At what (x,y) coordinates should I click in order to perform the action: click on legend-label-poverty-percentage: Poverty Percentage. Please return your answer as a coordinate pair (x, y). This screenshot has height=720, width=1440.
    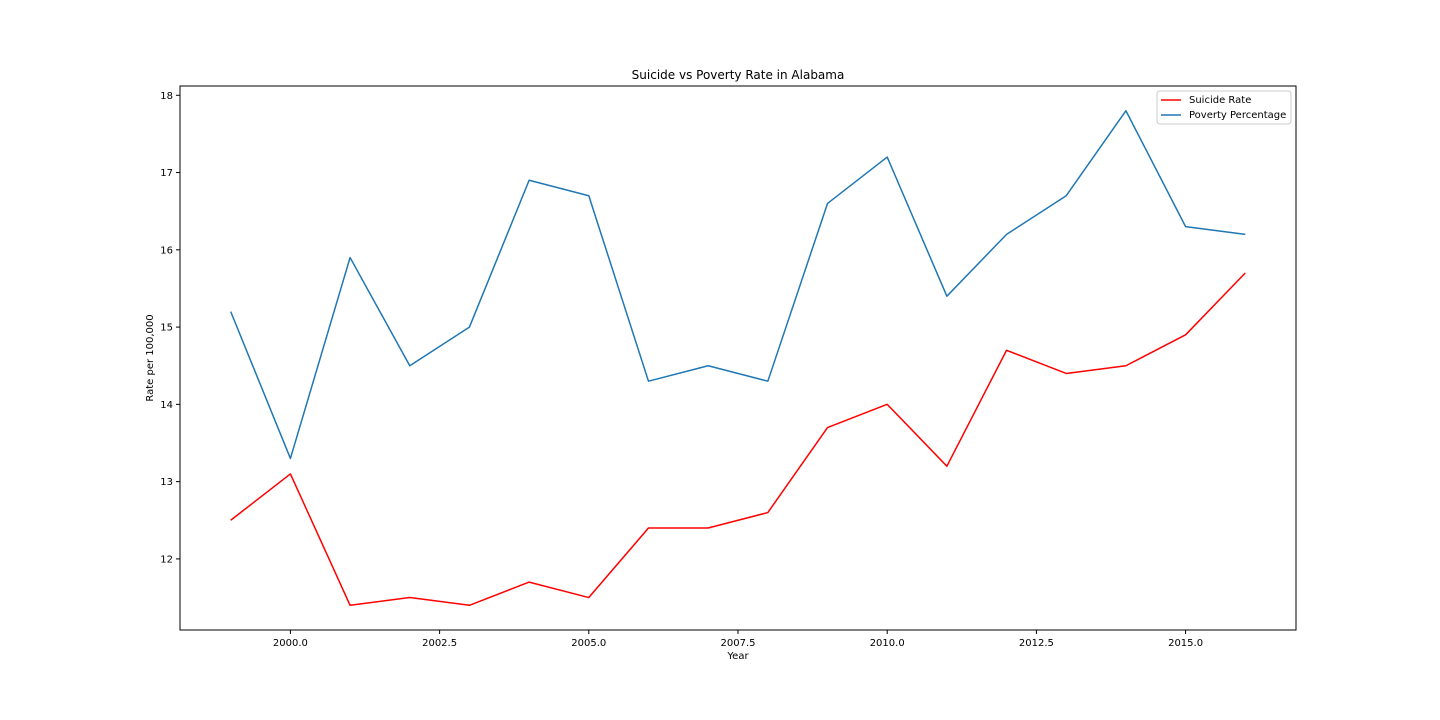
    Looking at the image, I should click on (1237, 115).